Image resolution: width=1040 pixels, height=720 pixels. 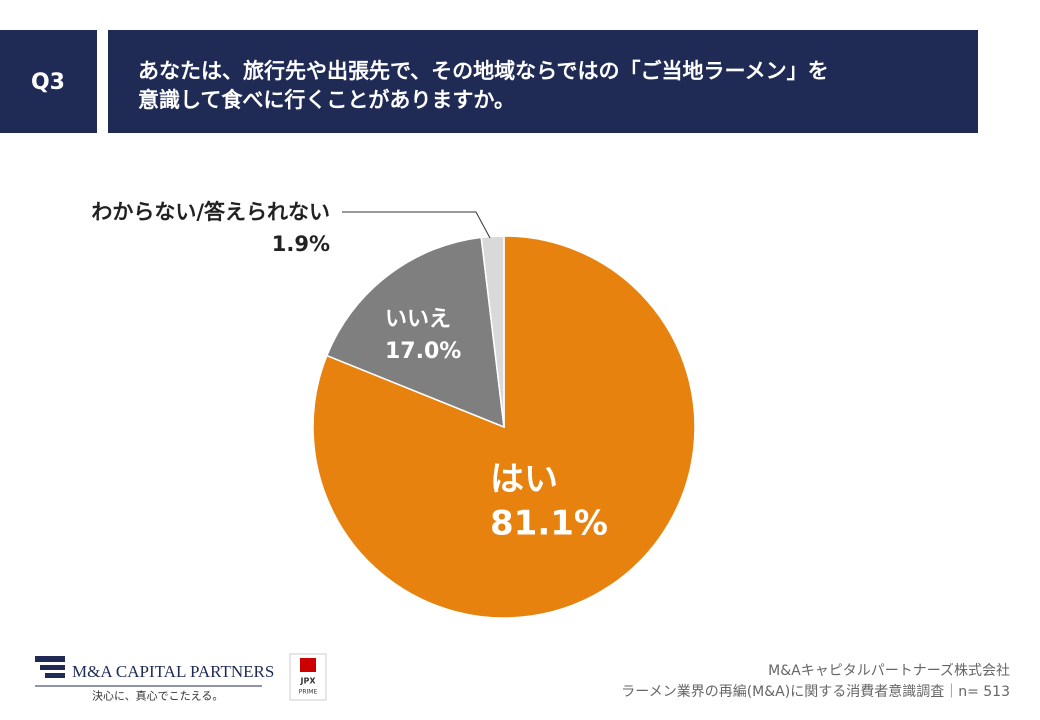 What do you see at coordinates (301, 244) in the screenshot?
I see `slice-value: 1.9%` at bounding box center [301, 244].